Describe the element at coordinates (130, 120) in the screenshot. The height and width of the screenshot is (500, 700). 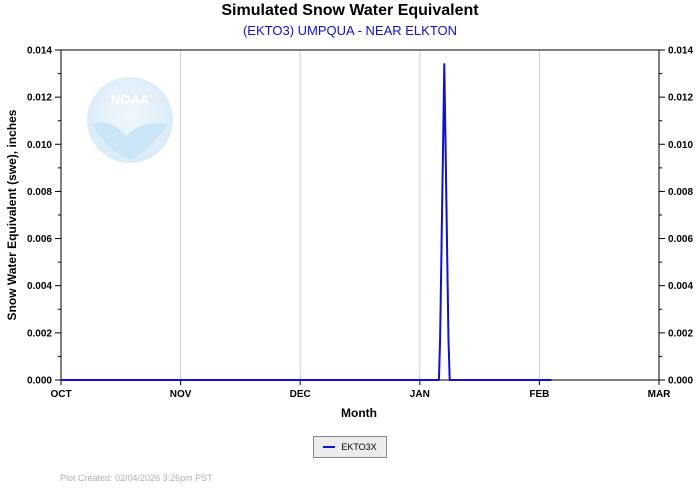
I see `noaa-logo-icon: NOAA` at that location.